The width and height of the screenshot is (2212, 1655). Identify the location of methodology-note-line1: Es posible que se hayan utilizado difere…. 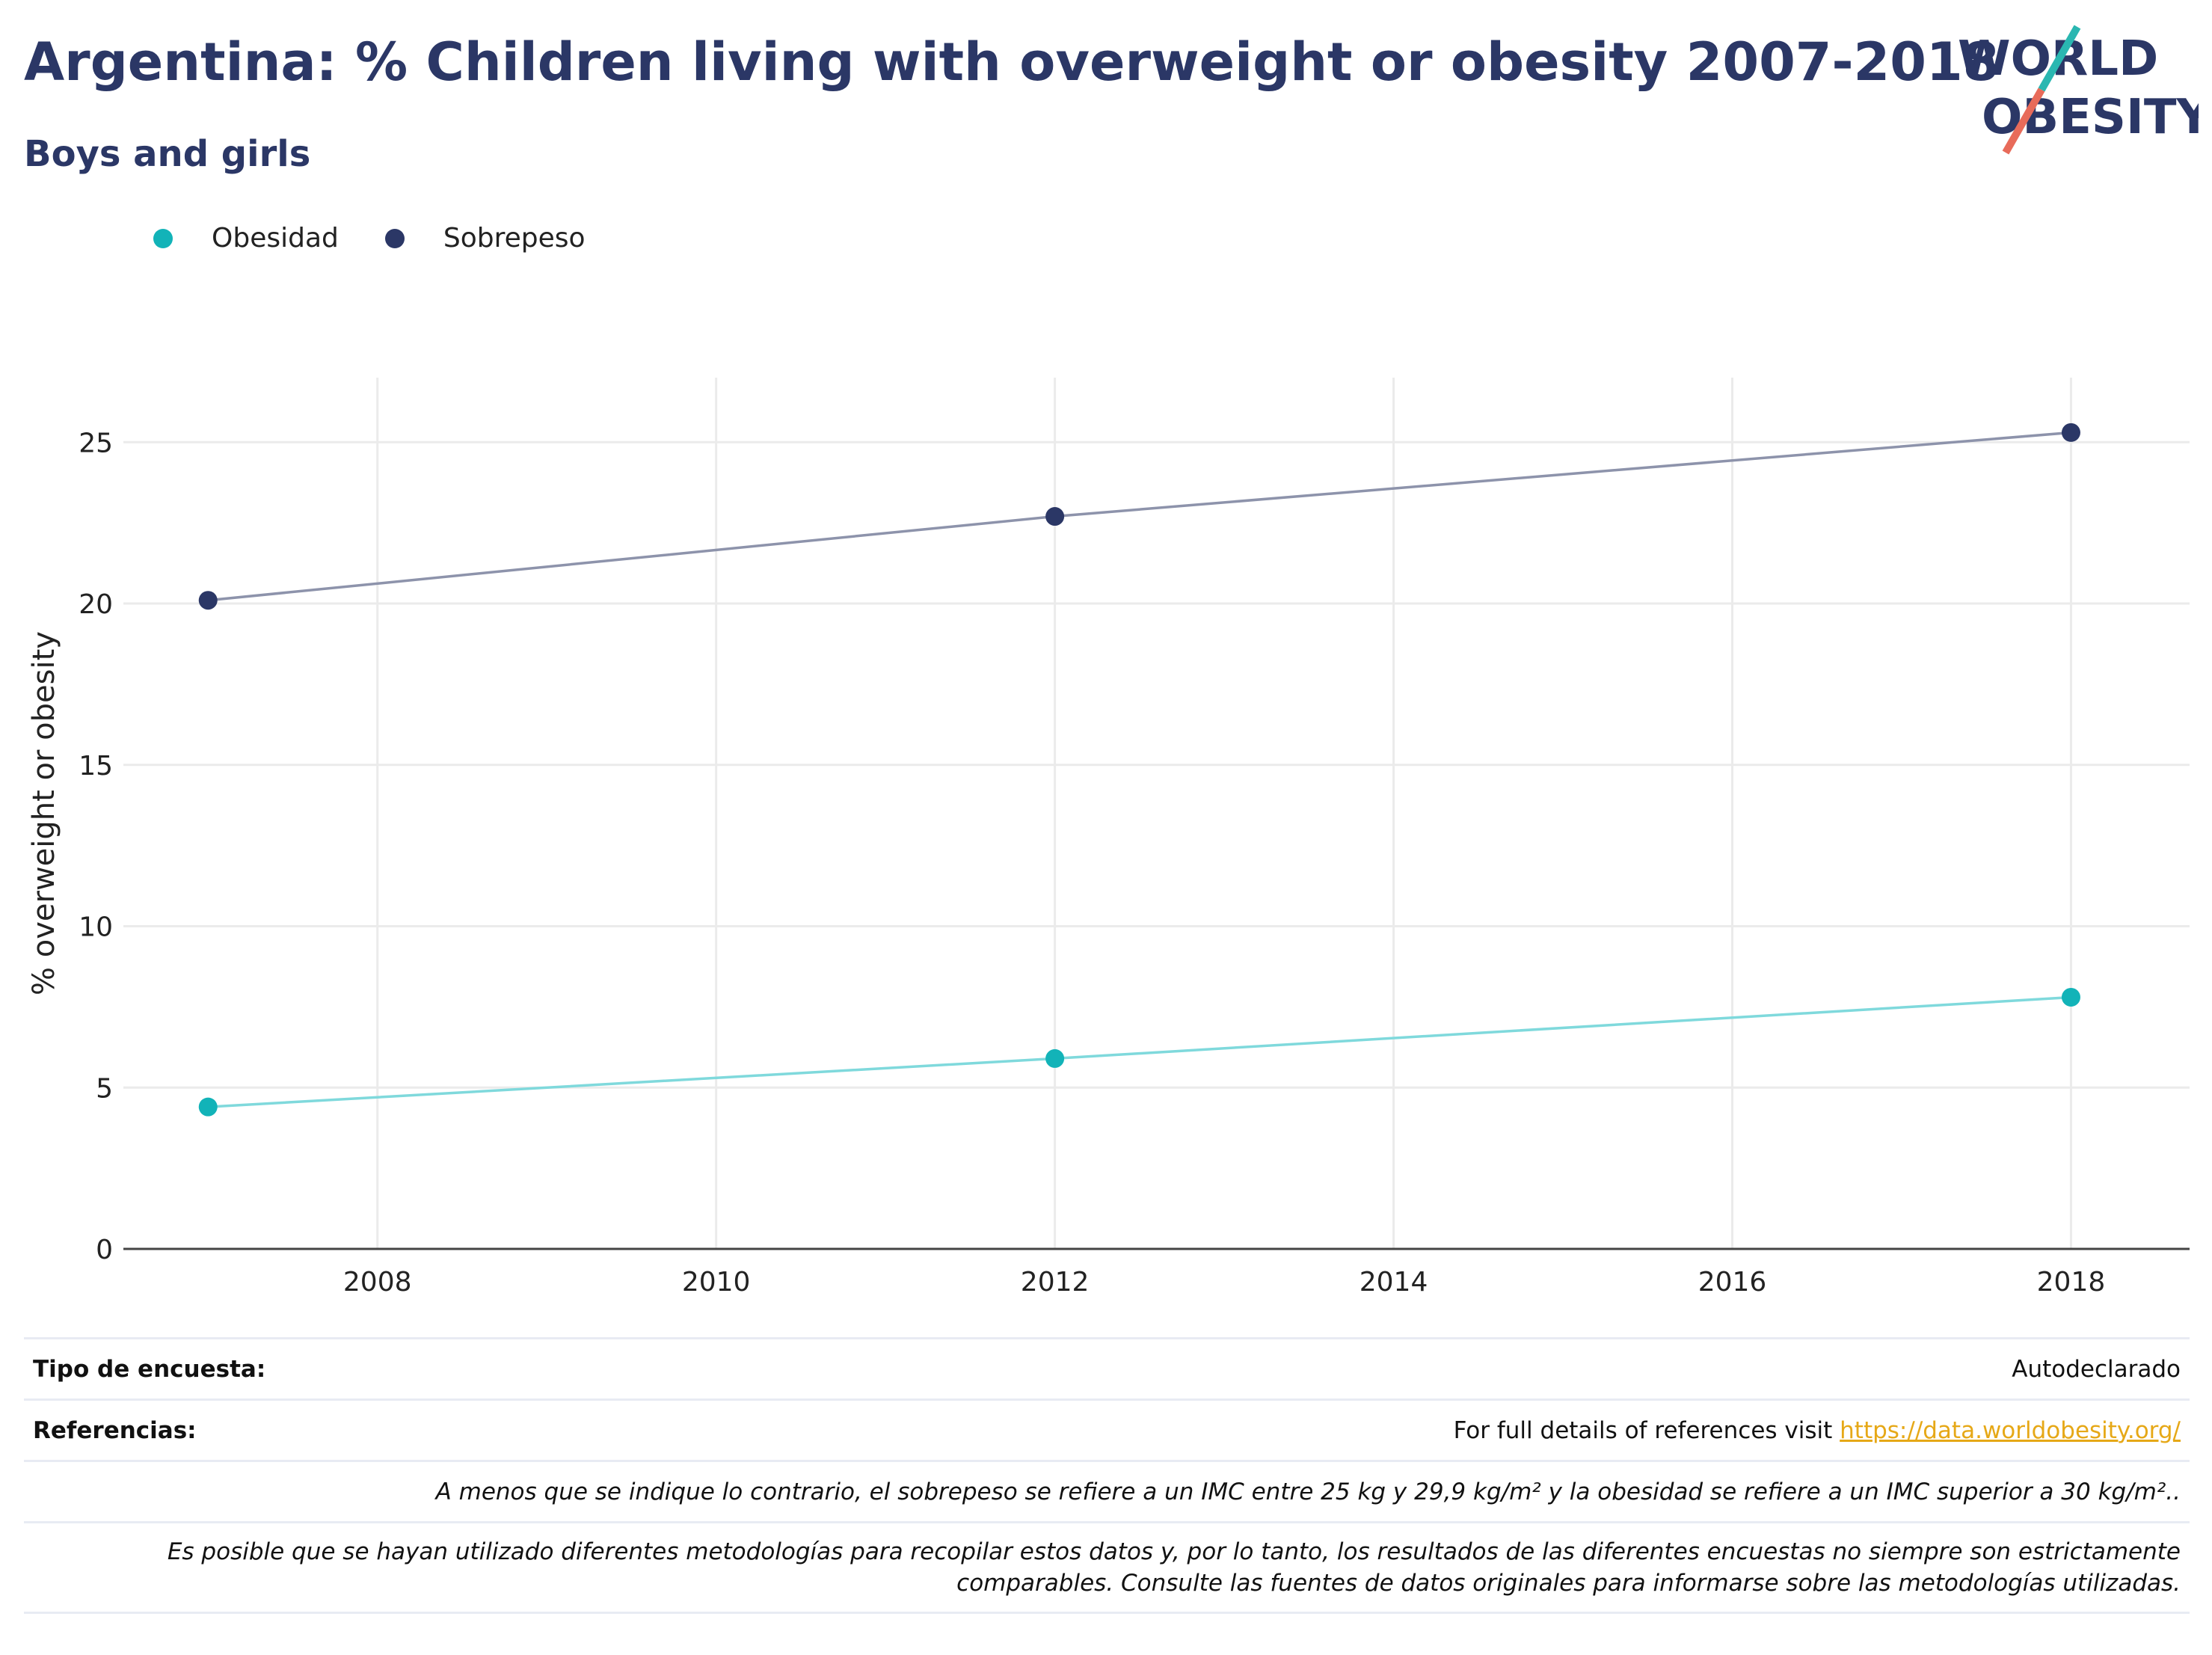
(1174, 1551).